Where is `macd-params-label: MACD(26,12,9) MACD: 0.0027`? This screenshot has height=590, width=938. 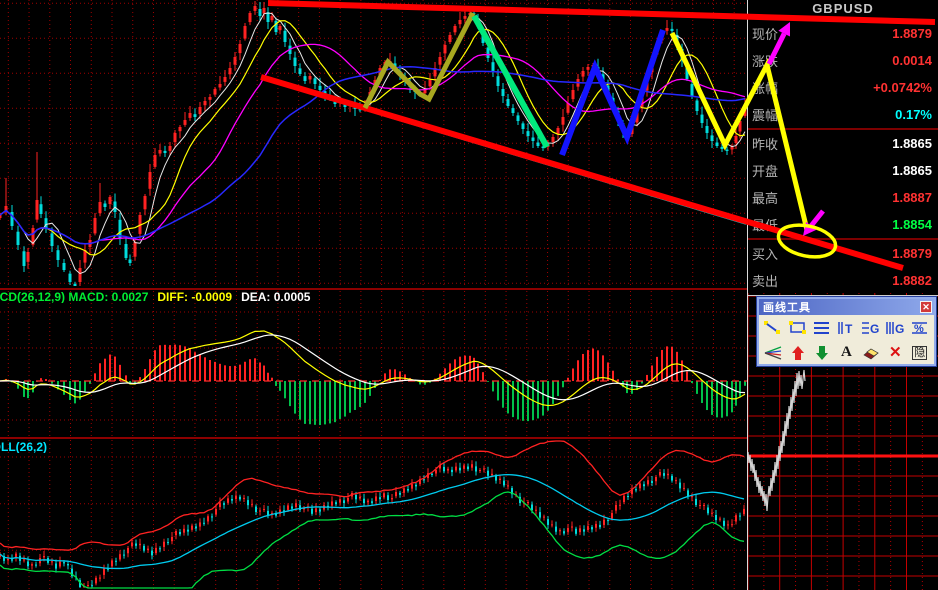 macd-params-label: MACD(26,12,9) MACD: 0.0027 is located at coordinates (74, 296).